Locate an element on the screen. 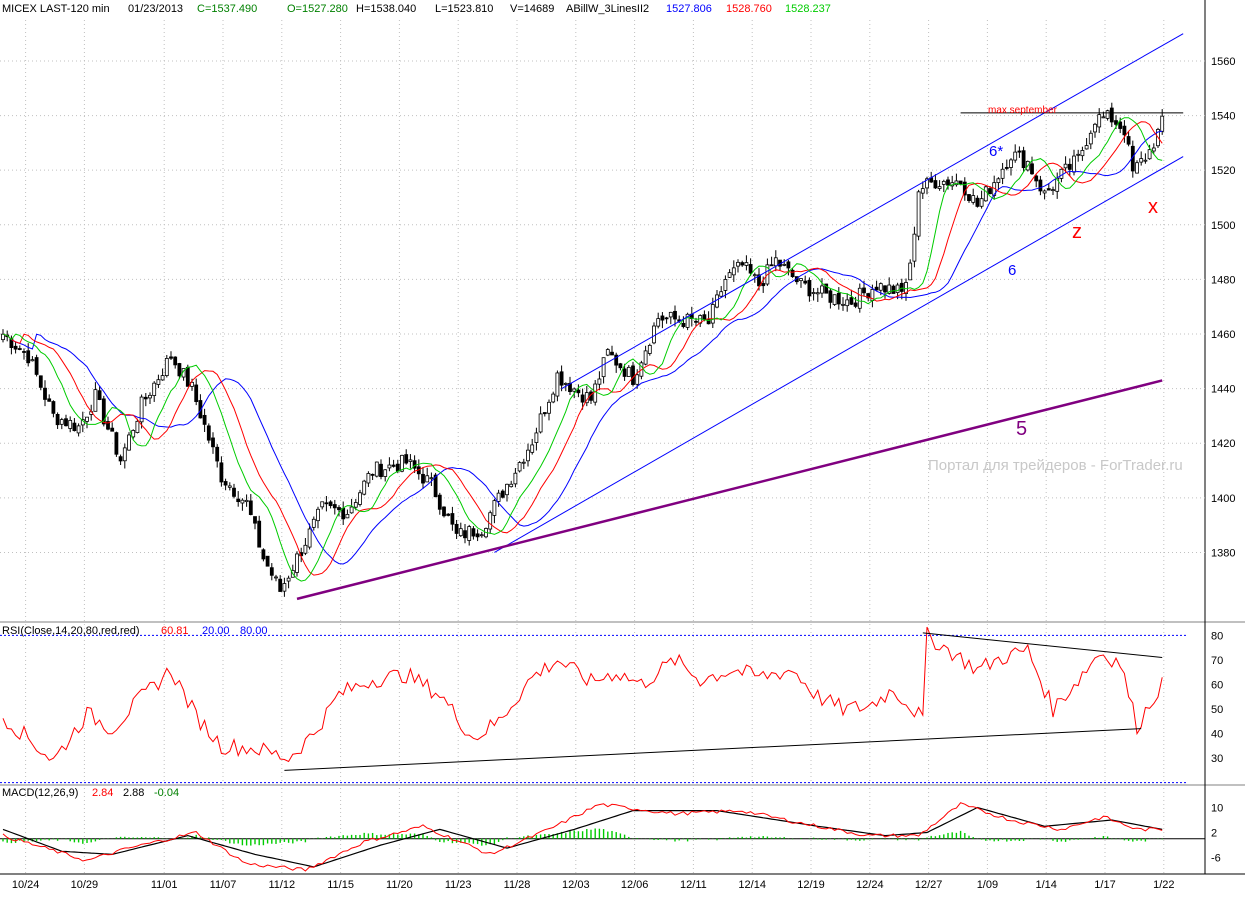 The height and width of the screenshot is (909, 1245). rsi-tick-label: 70 is located at coordinates (1217, 661).